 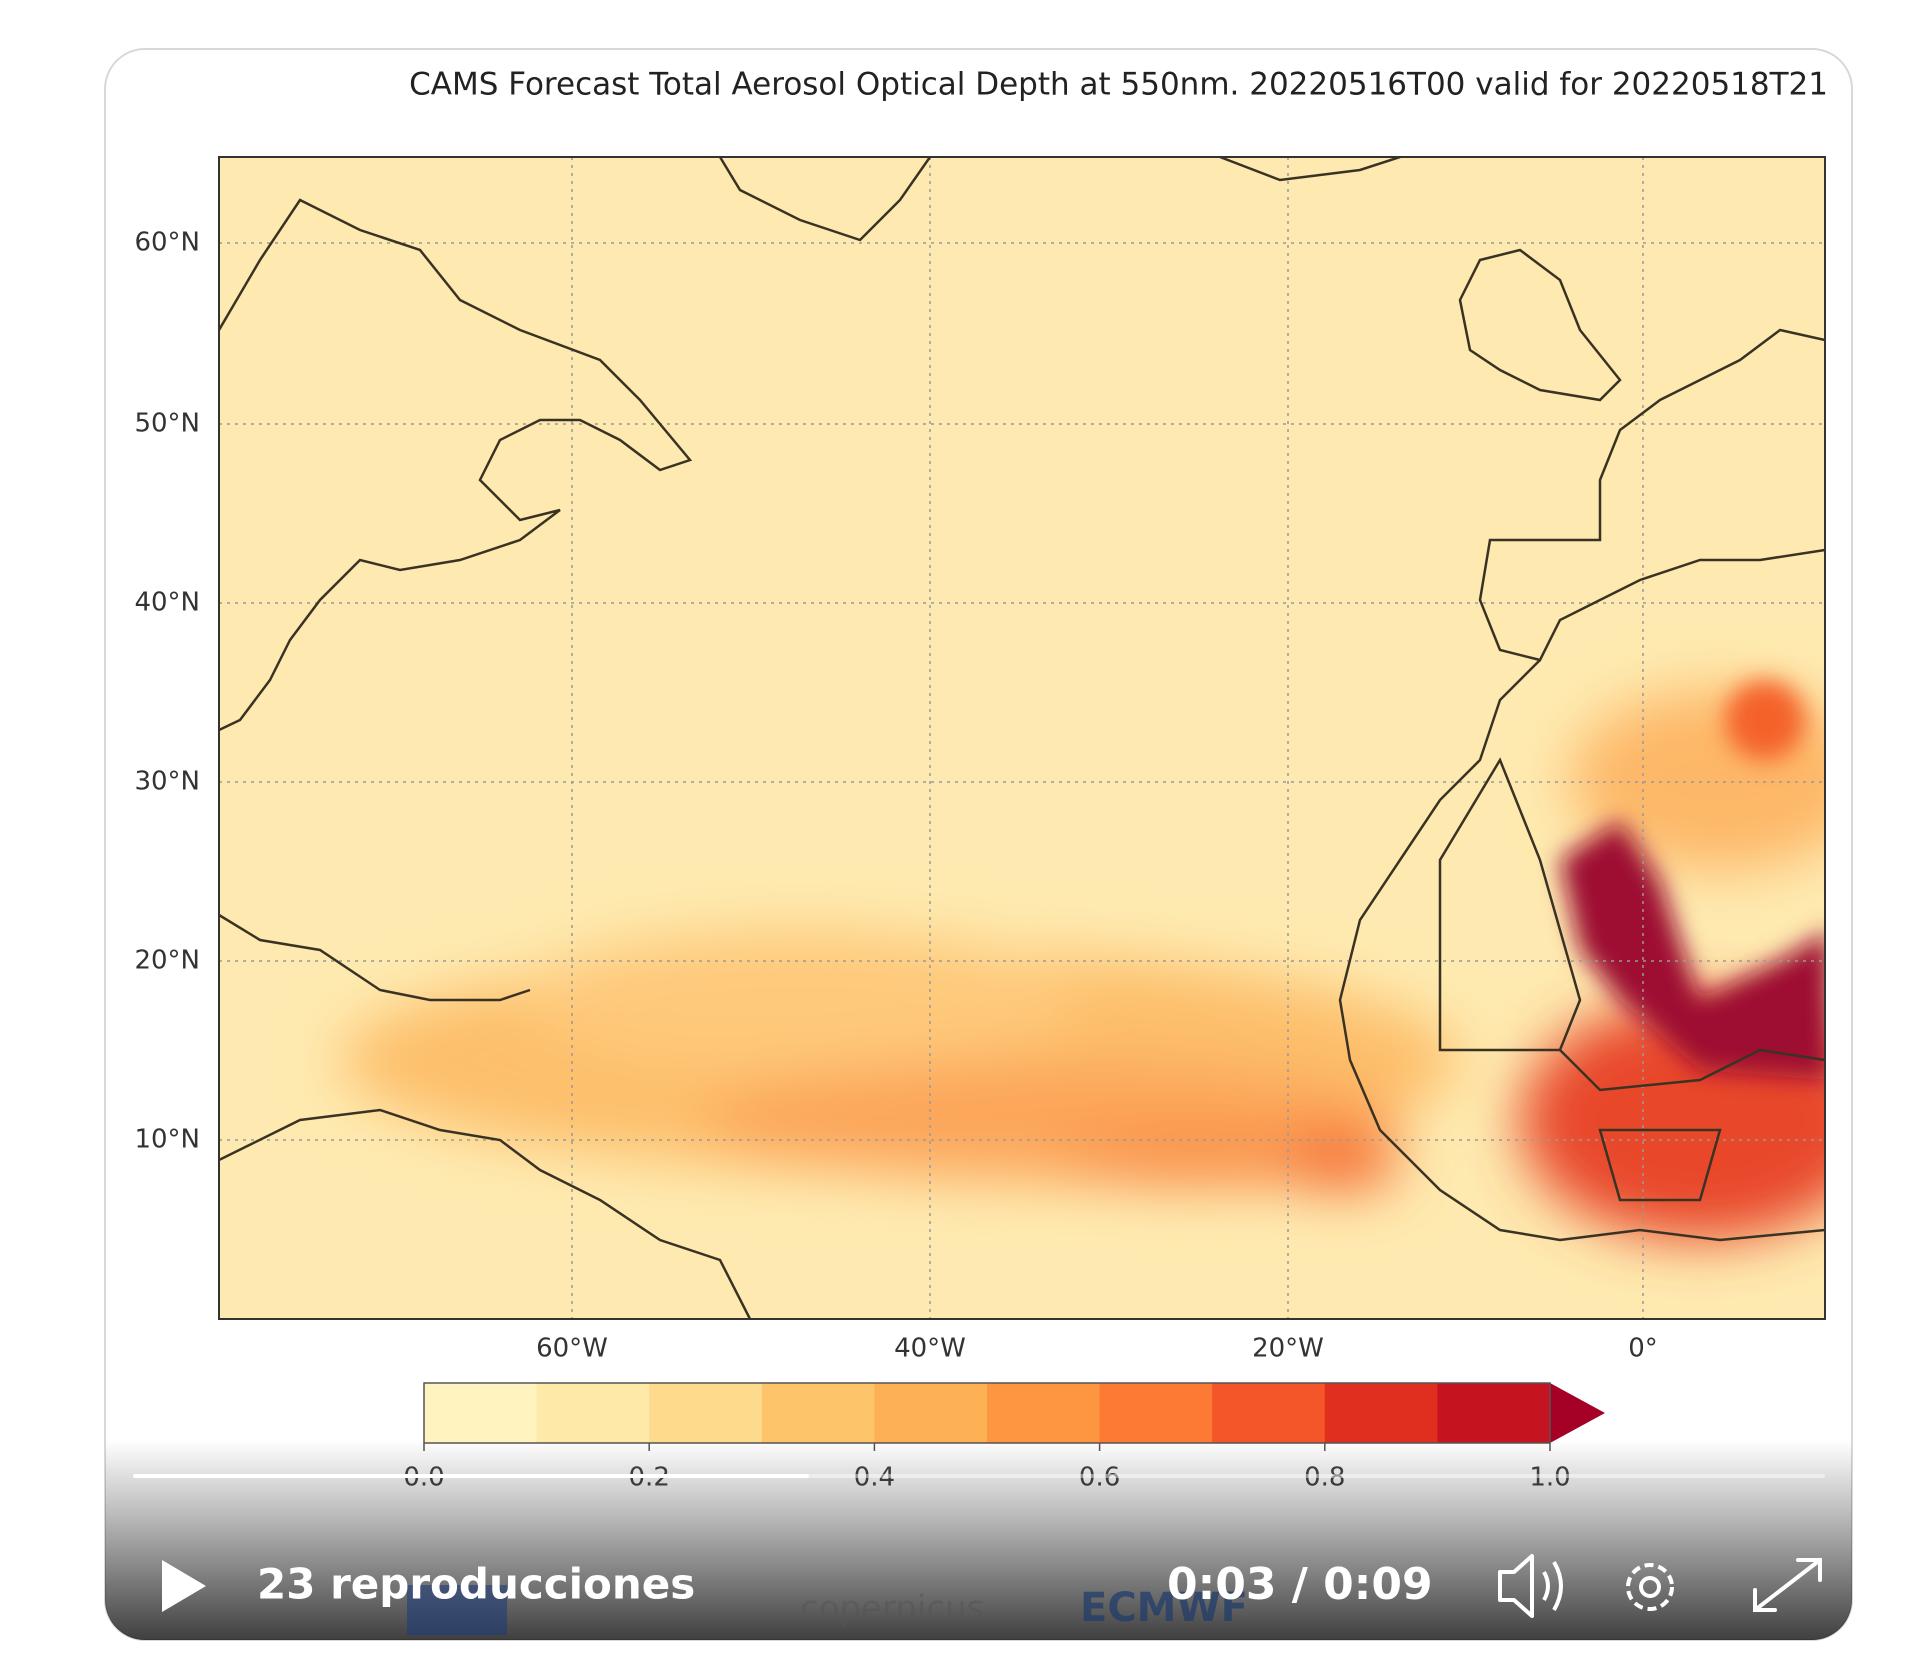 What do you see at coordinates (471, 1476) in the screenshot?
I see `progress-played` at bounding box center [471, 1476].